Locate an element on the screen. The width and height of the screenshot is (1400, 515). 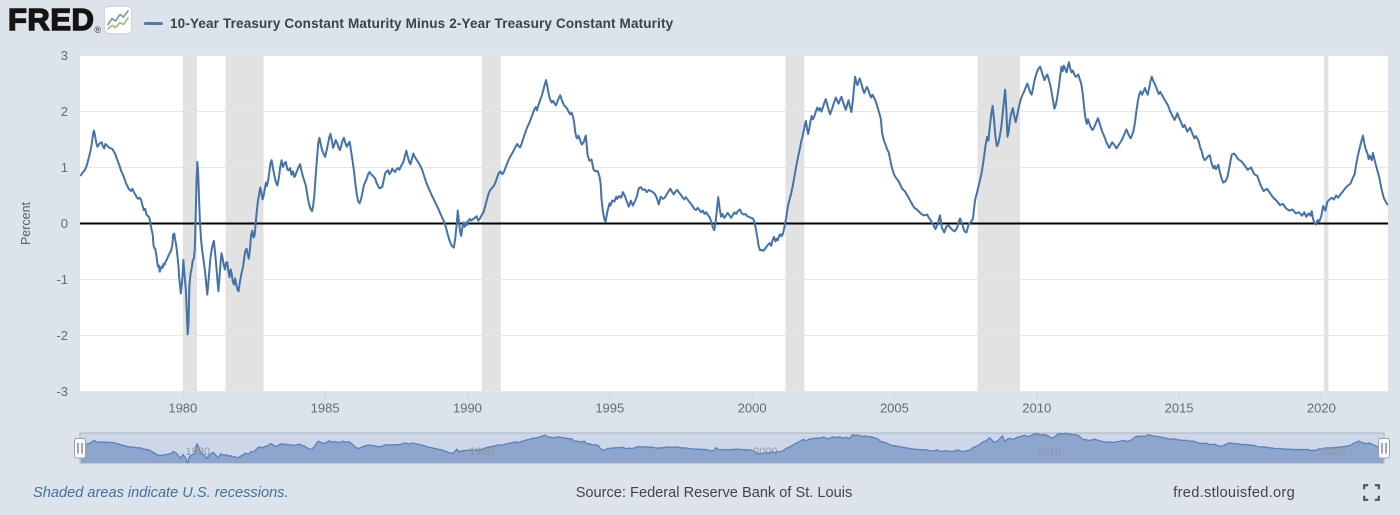
x-axis-tick-label: 2010 is located at coordinates (1036, 408).